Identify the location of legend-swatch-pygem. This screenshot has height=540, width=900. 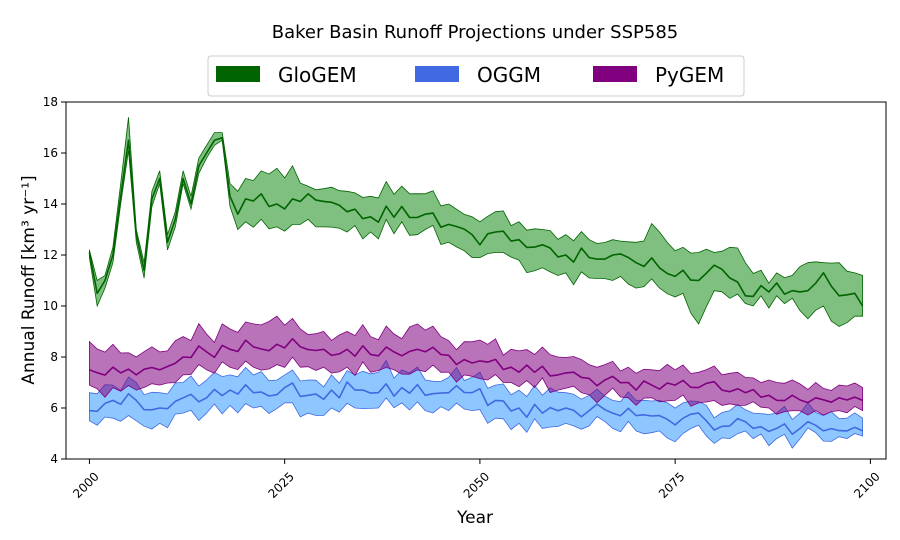
(615, 74).